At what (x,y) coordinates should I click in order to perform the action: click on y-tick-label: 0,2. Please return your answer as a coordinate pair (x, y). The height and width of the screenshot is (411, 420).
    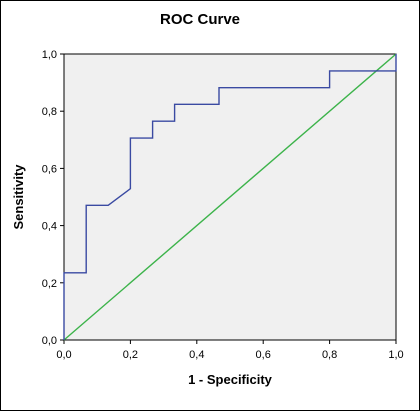
    Looking at the image, I should click on (49, 284).